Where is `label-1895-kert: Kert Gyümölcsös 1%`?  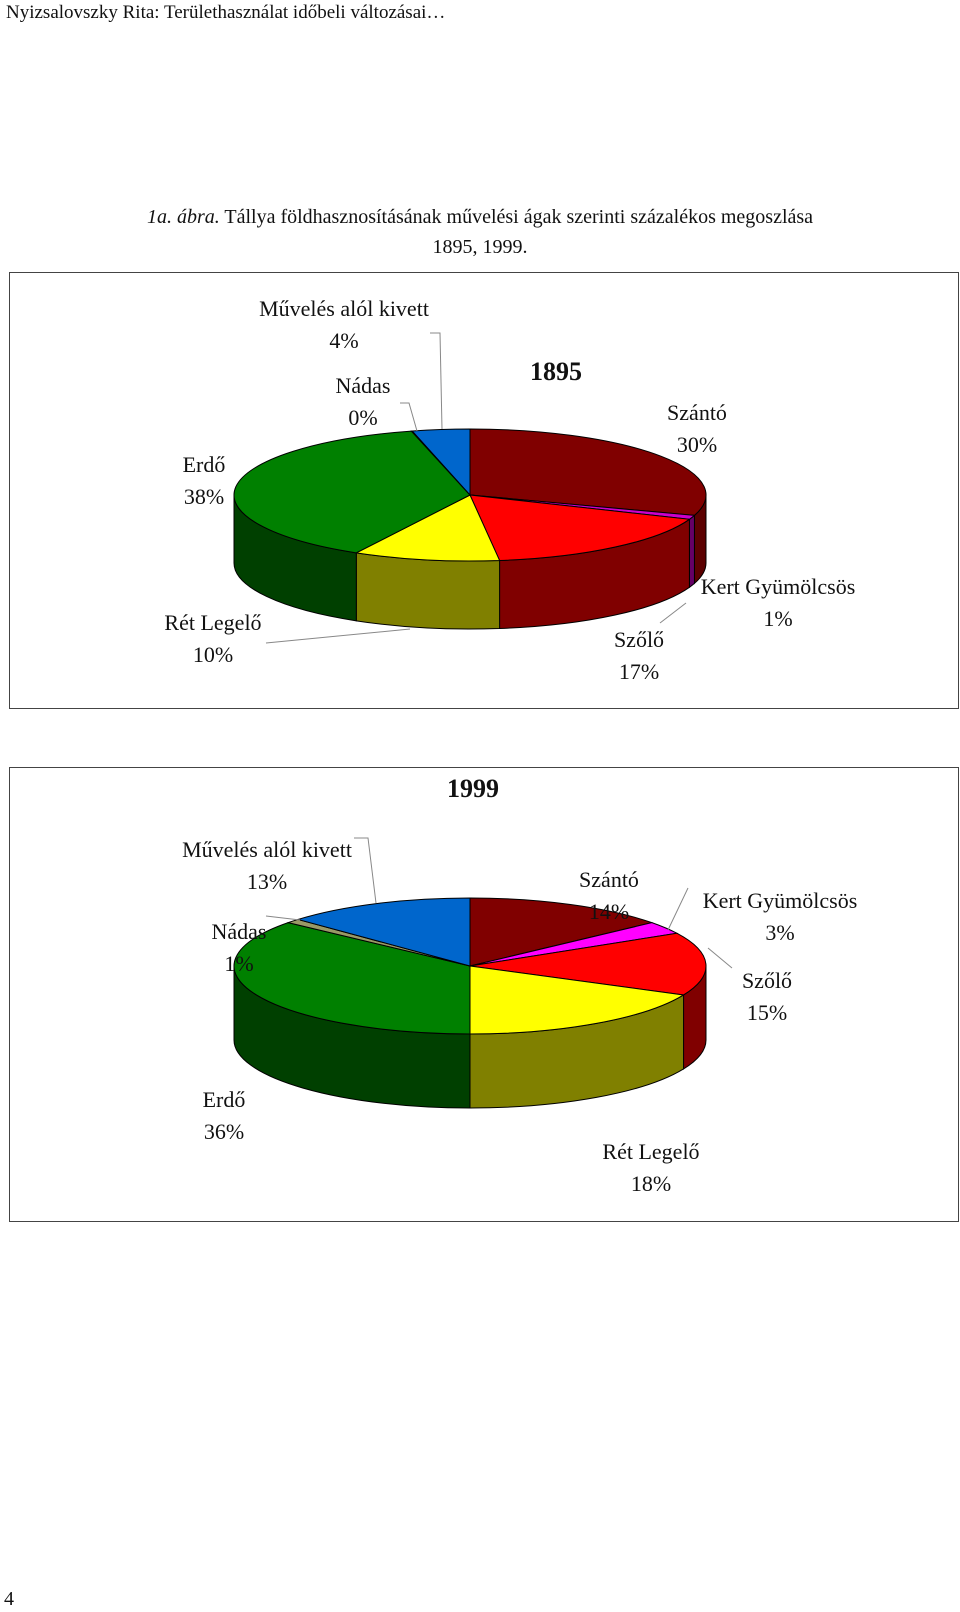 label-1895-kert: Kert Gyümölcsös 1% is located at coordinates (778, 603).